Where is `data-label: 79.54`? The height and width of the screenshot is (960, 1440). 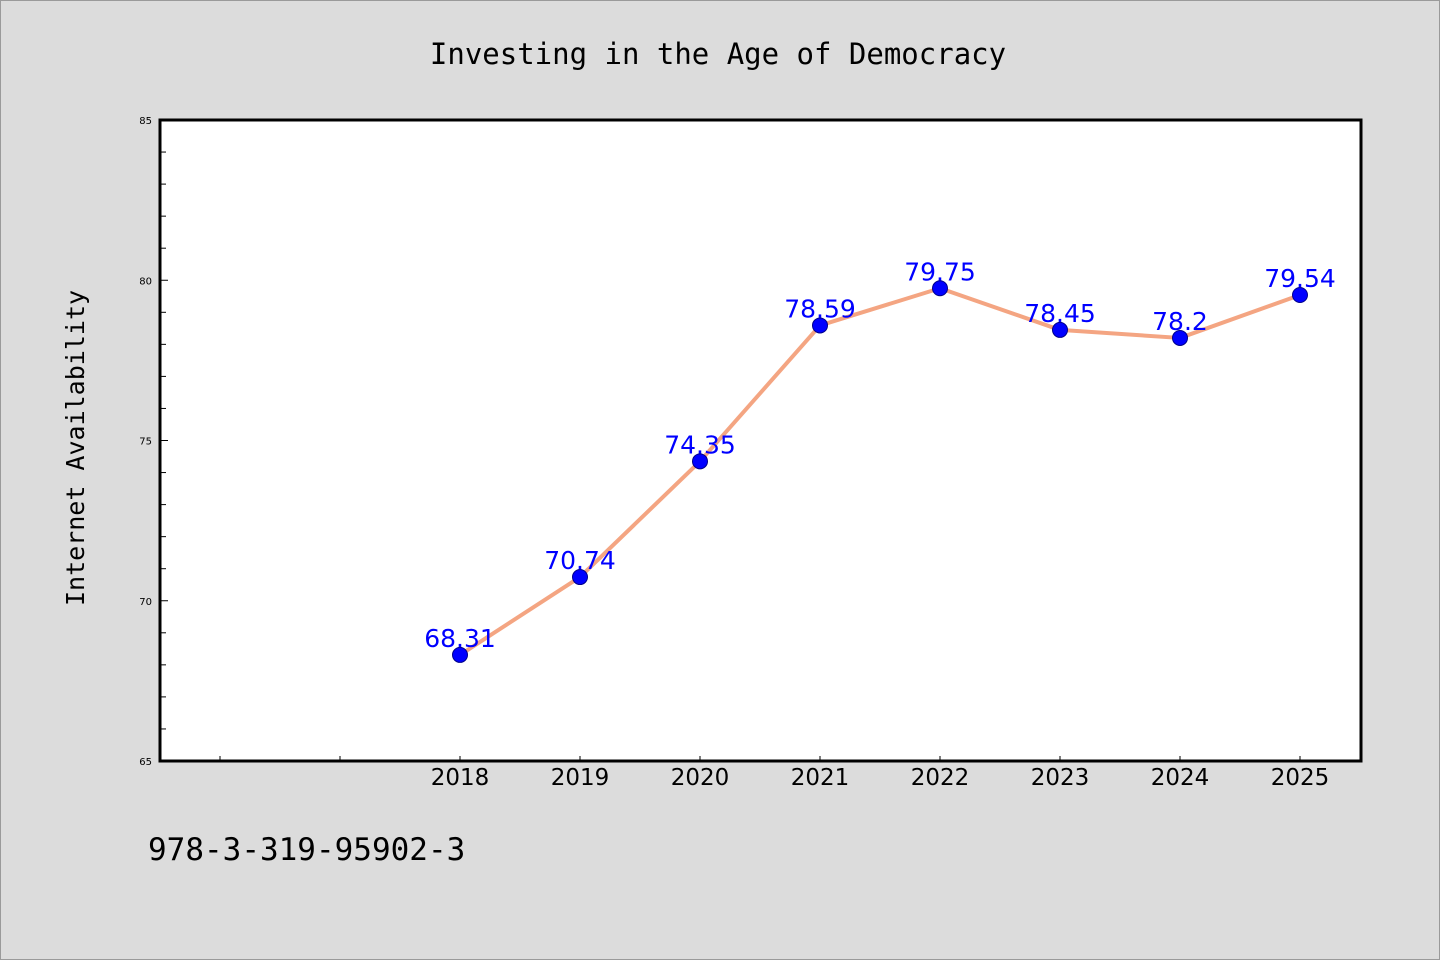 data-label: 79.54 is located at coordinates (1300, 278).